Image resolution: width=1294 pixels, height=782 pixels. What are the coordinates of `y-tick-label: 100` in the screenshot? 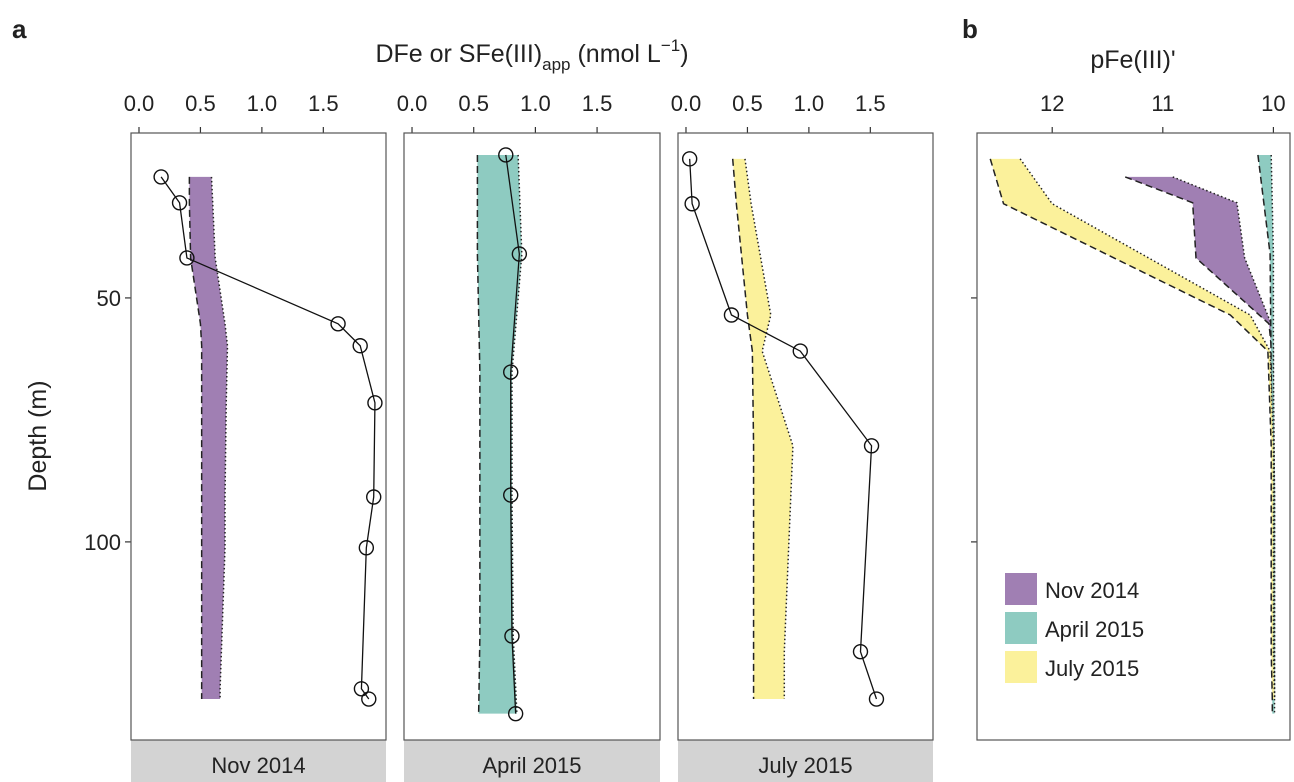 It's located at (102, 542).